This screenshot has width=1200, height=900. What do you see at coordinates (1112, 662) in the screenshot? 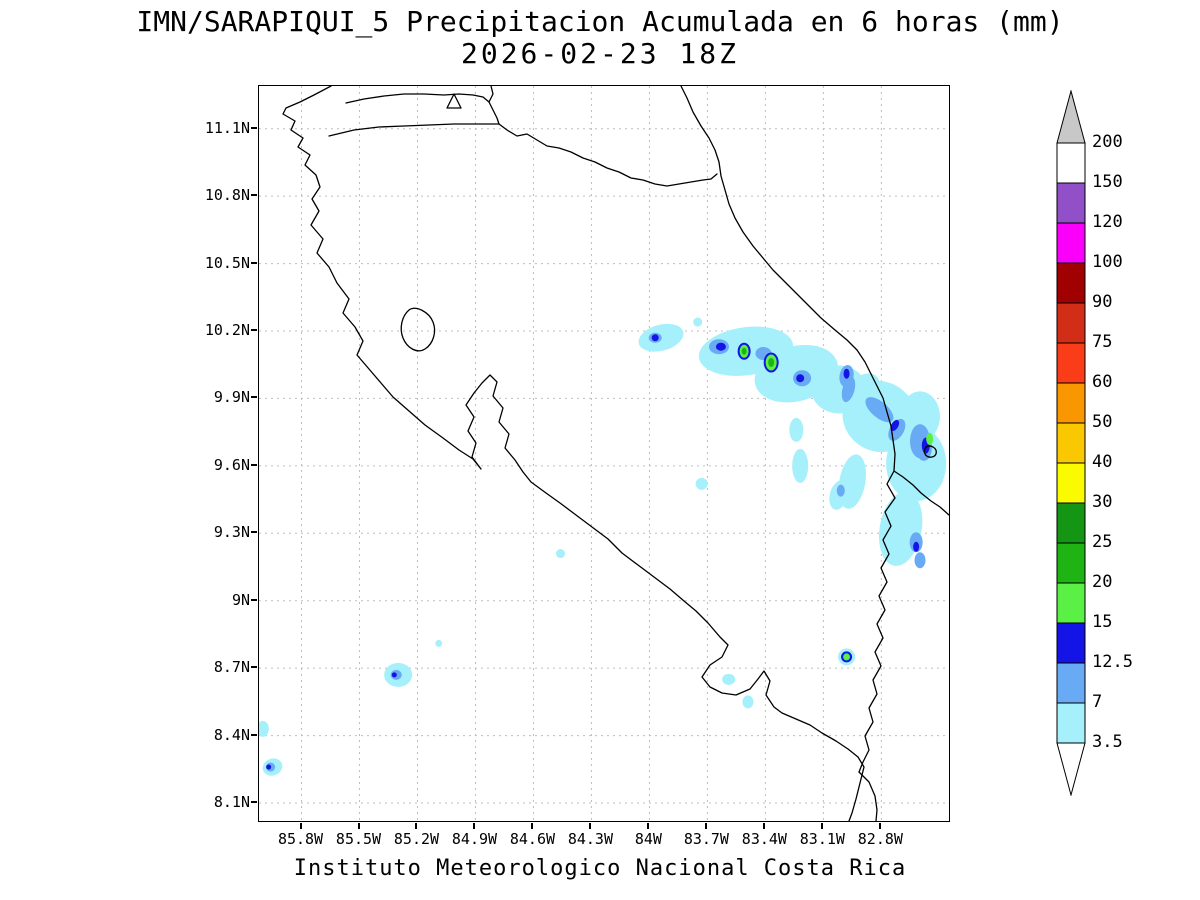
I see `colorbar-level-label: 12.5` at bounding box center [1112, 662].